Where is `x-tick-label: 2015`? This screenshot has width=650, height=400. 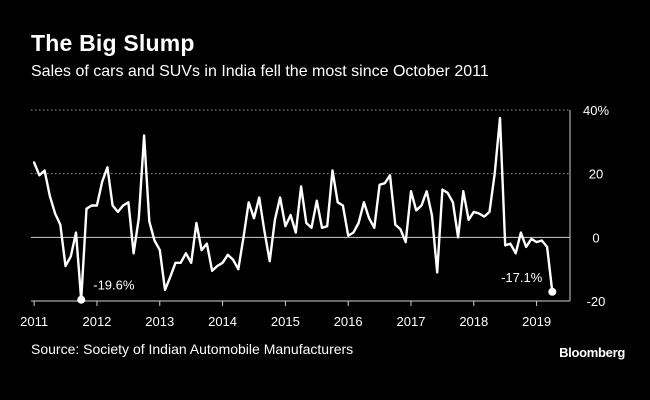
x-tick-label: 2015 is located at coordinates (285, 321).